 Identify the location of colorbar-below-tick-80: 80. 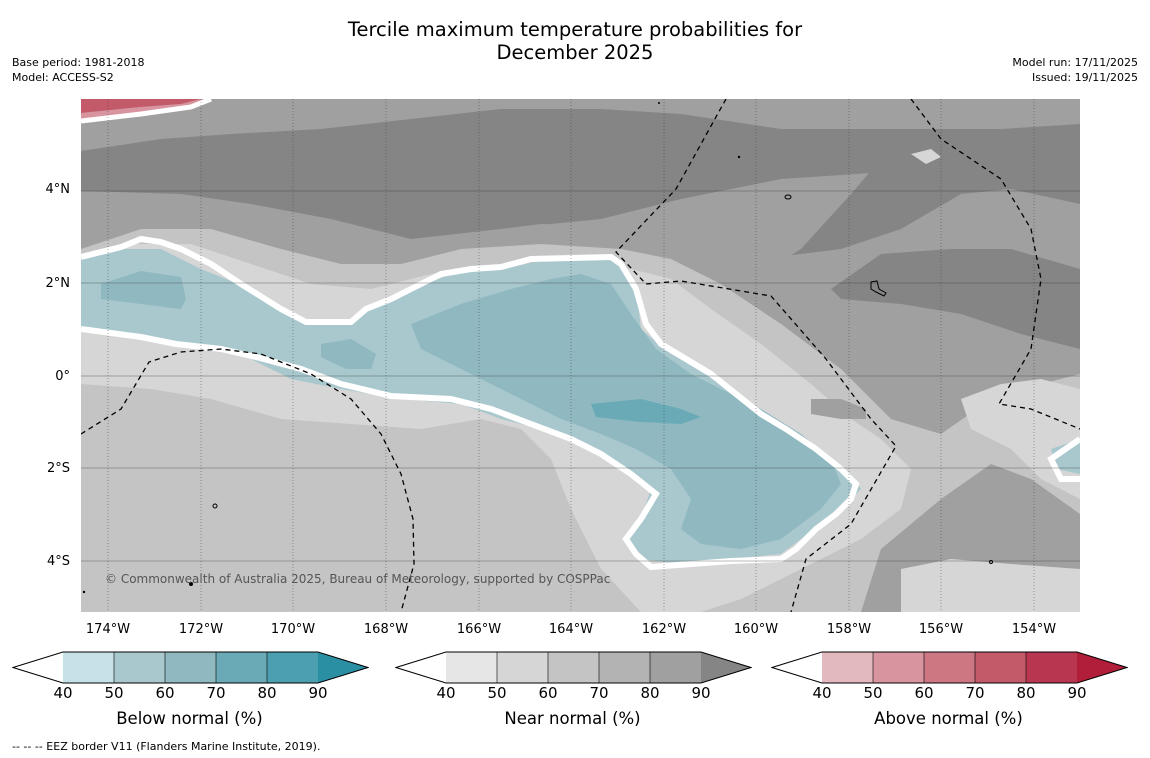
(267, 693).